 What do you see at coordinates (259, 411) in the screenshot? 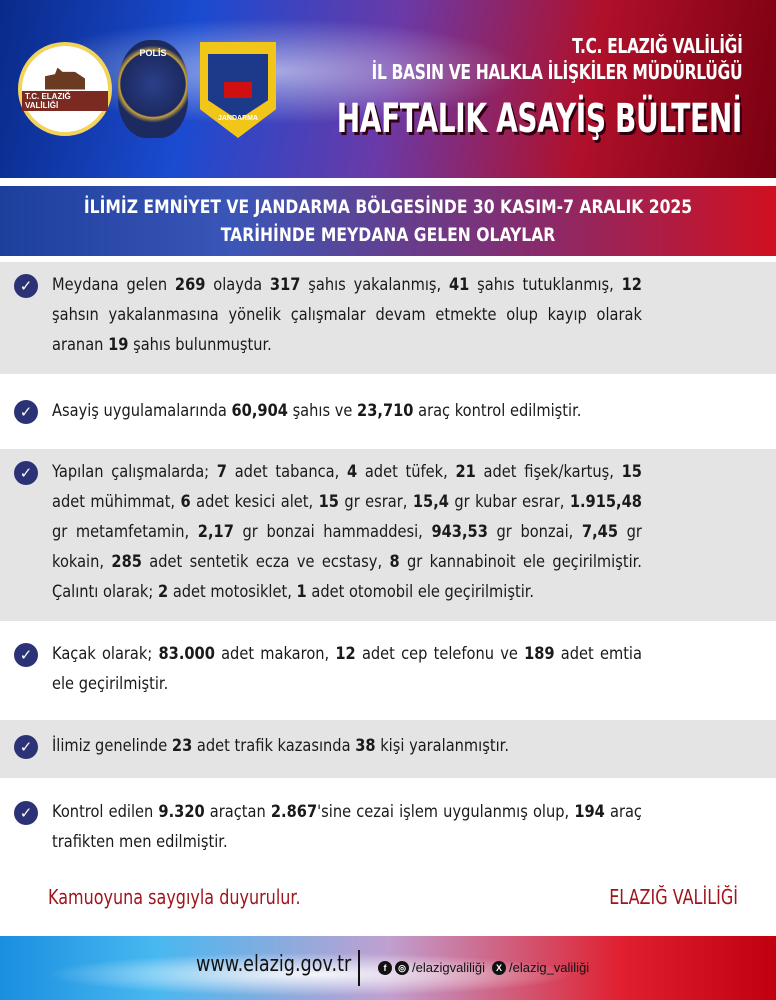
I see `figure-value: 60,904` at bounding box center [259, 411].